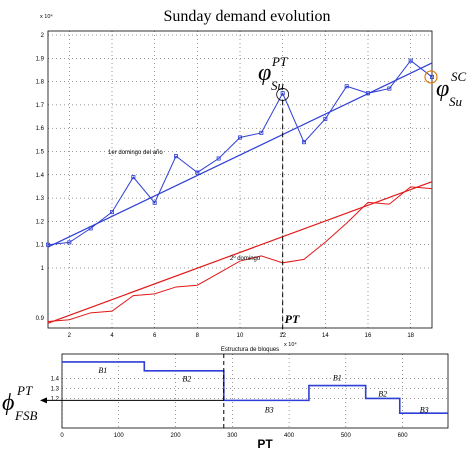  Describe the element at coordinates (410, 336) in the screenshot. I see `top-x-tick-label: 18` at that location.